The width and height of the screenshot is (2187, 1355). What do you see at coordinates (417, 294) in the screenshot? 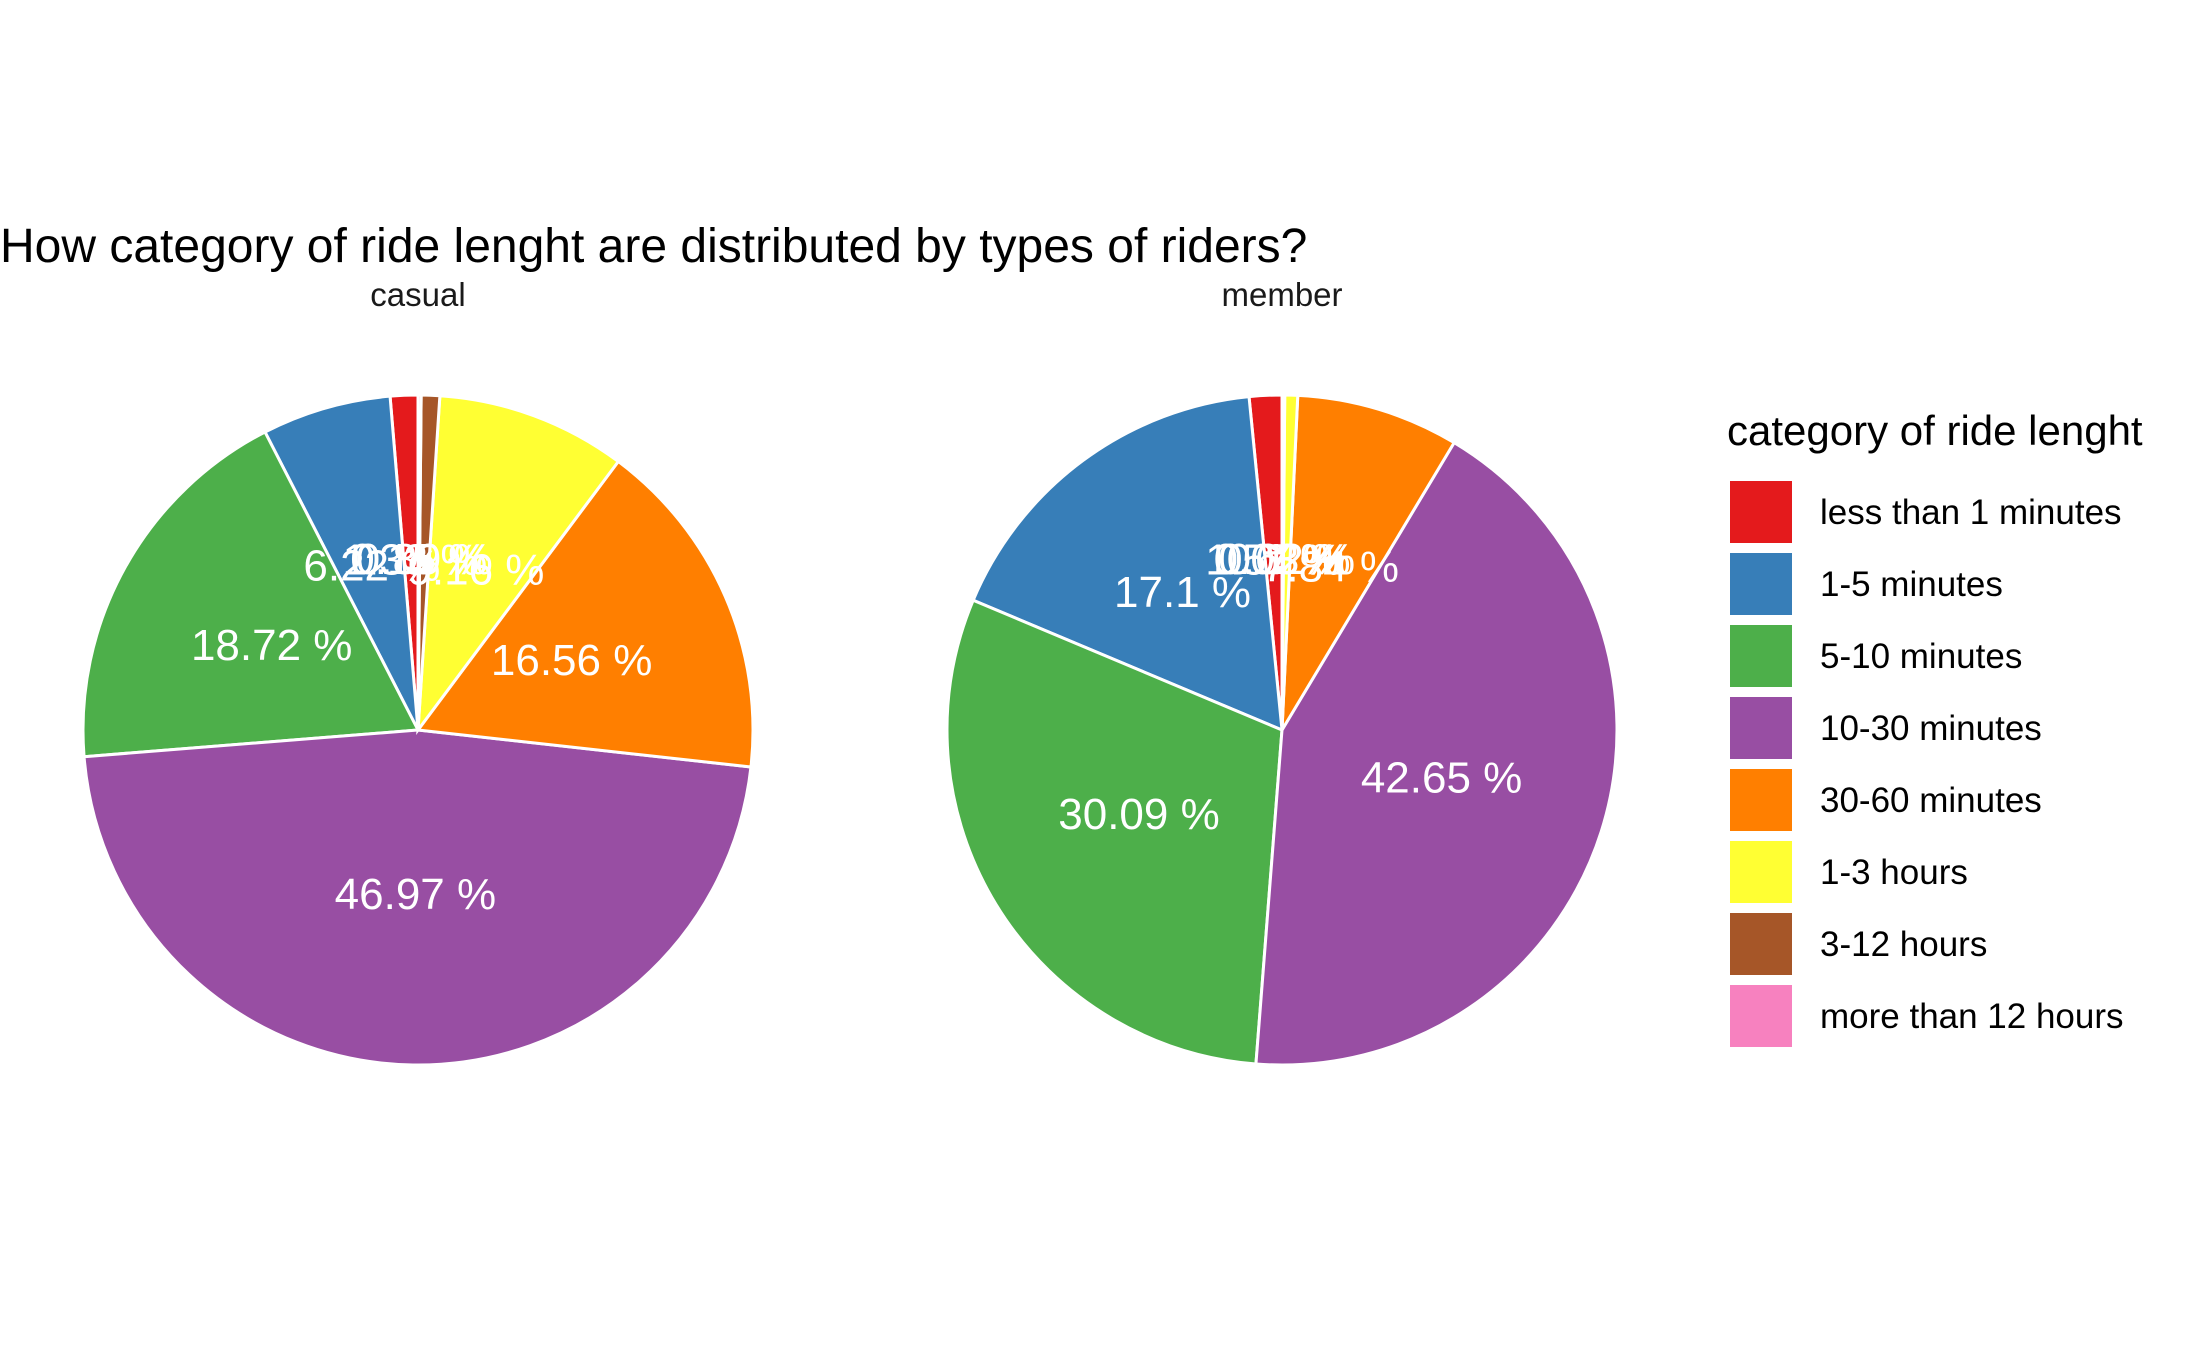
I see `facet-label-casual: casual` at bounding box center [417, 294].